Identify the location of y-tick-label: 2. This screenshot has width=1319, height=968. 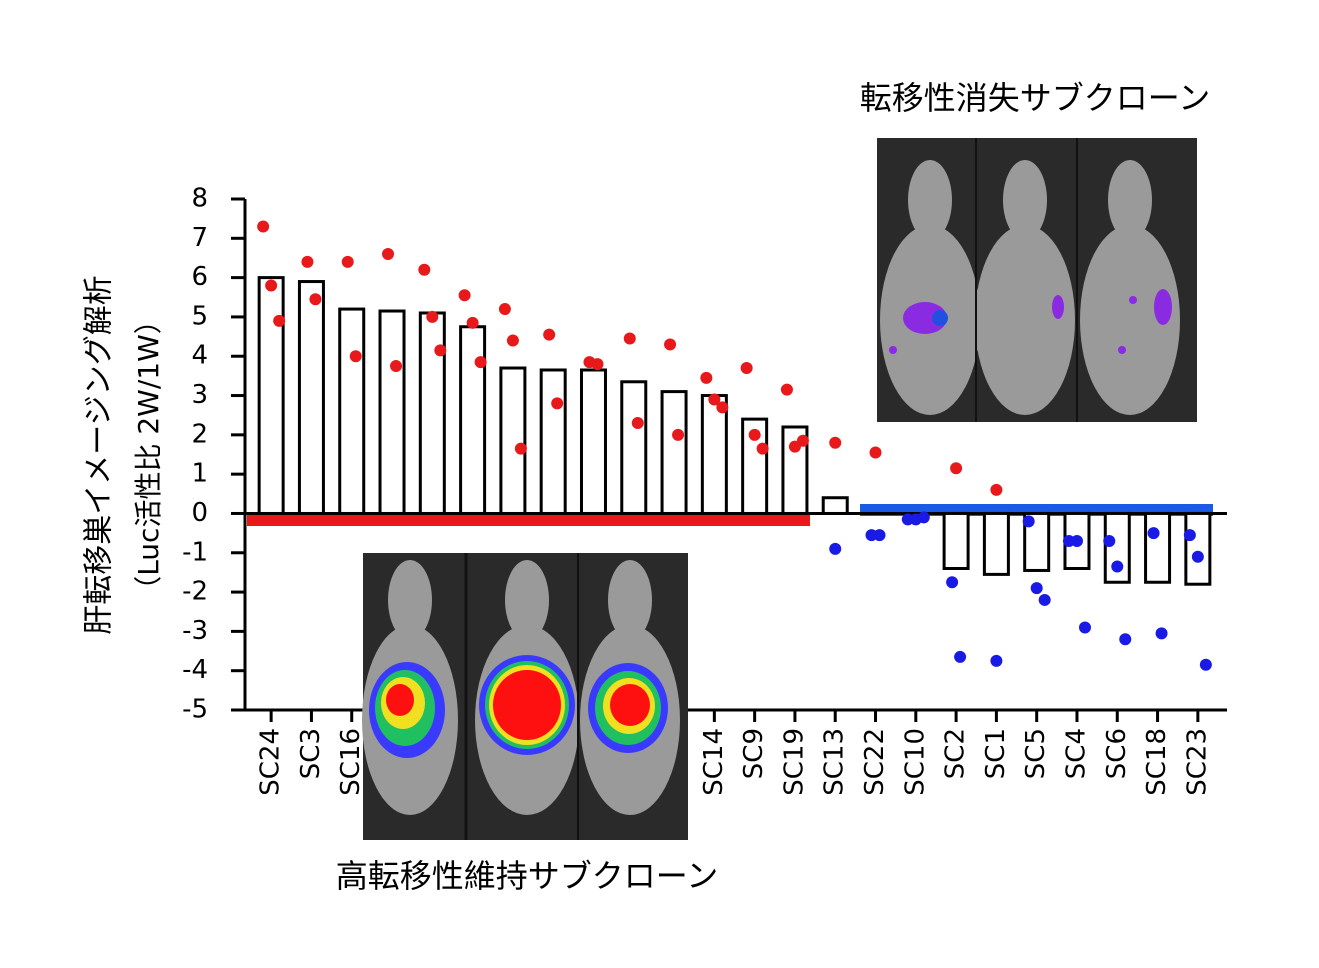
(199, 434).